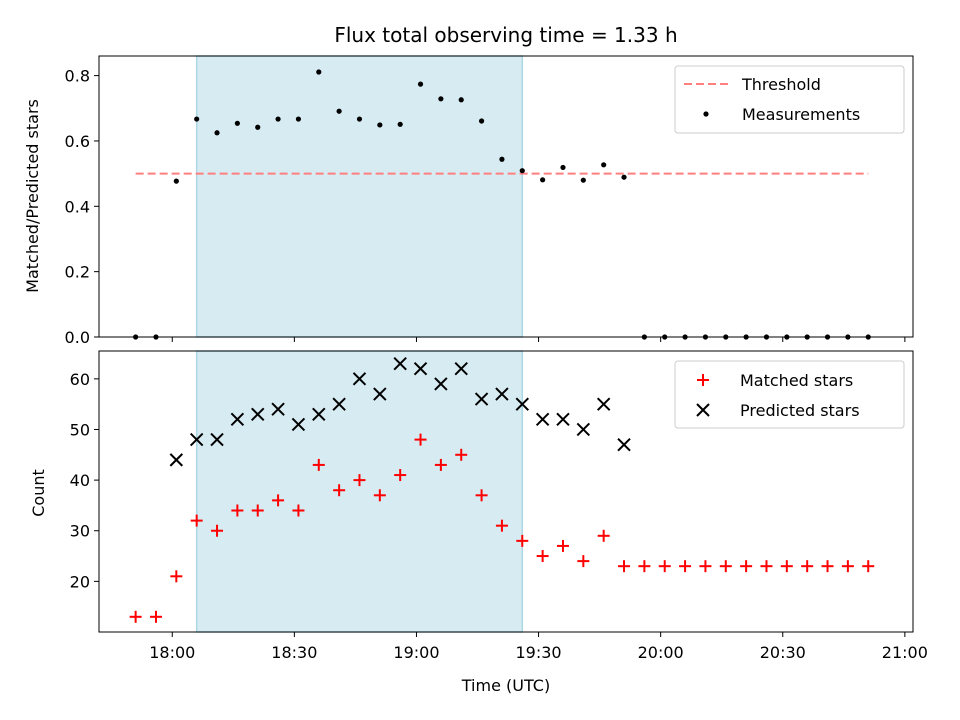 Image resolution: width=960 pixels, height=720 pixels. I want to click on legend-measurements-swatch, so click(706, 114).